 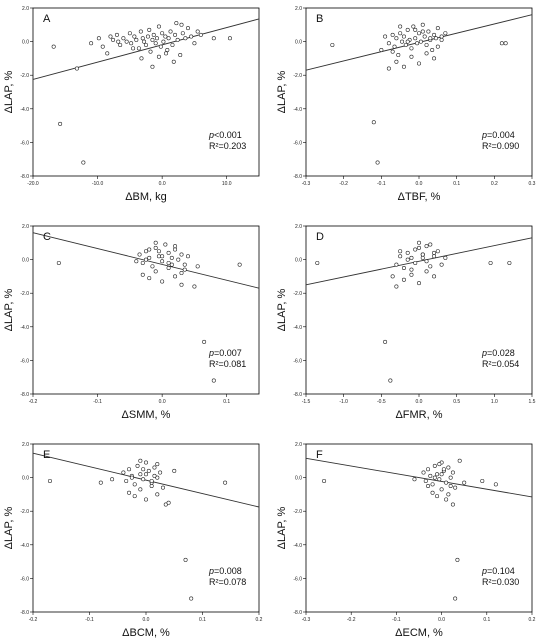 What do you see at coordinates (228, 353) in the screenshot?
I see `p-value: =0.007` at bounding box center [228, 353].